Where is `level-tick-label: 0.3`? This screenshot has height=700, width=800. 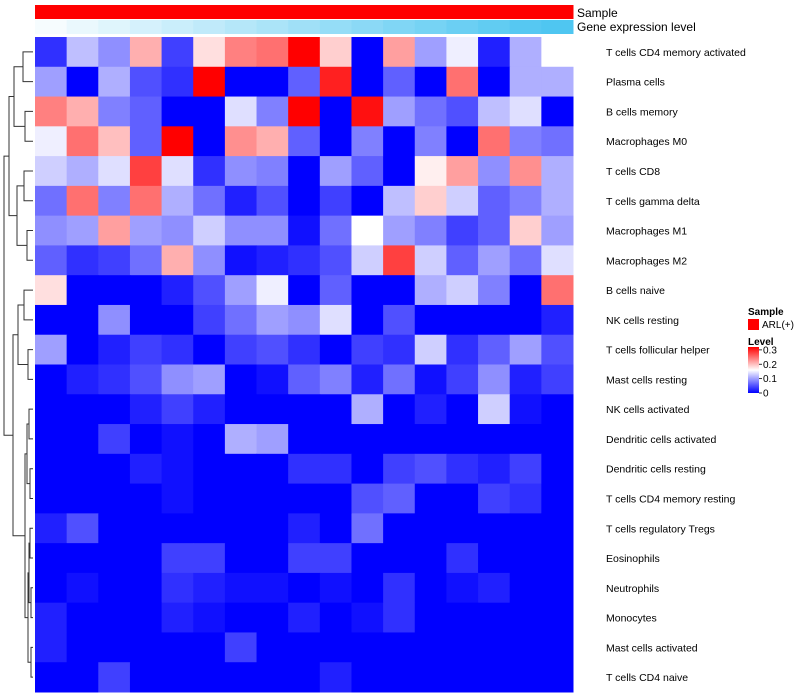 level-tick-label: 0.3 is located at coordinates (770, 350).